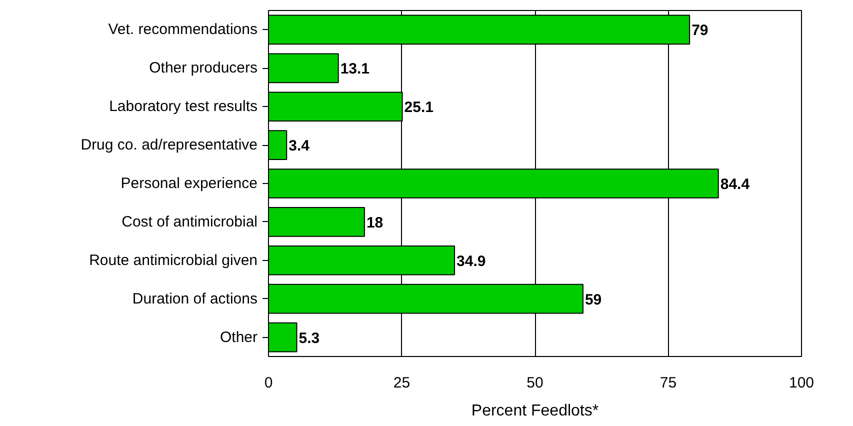  I want to click on y-tick-label: Duration of actions, so click(195, 299).